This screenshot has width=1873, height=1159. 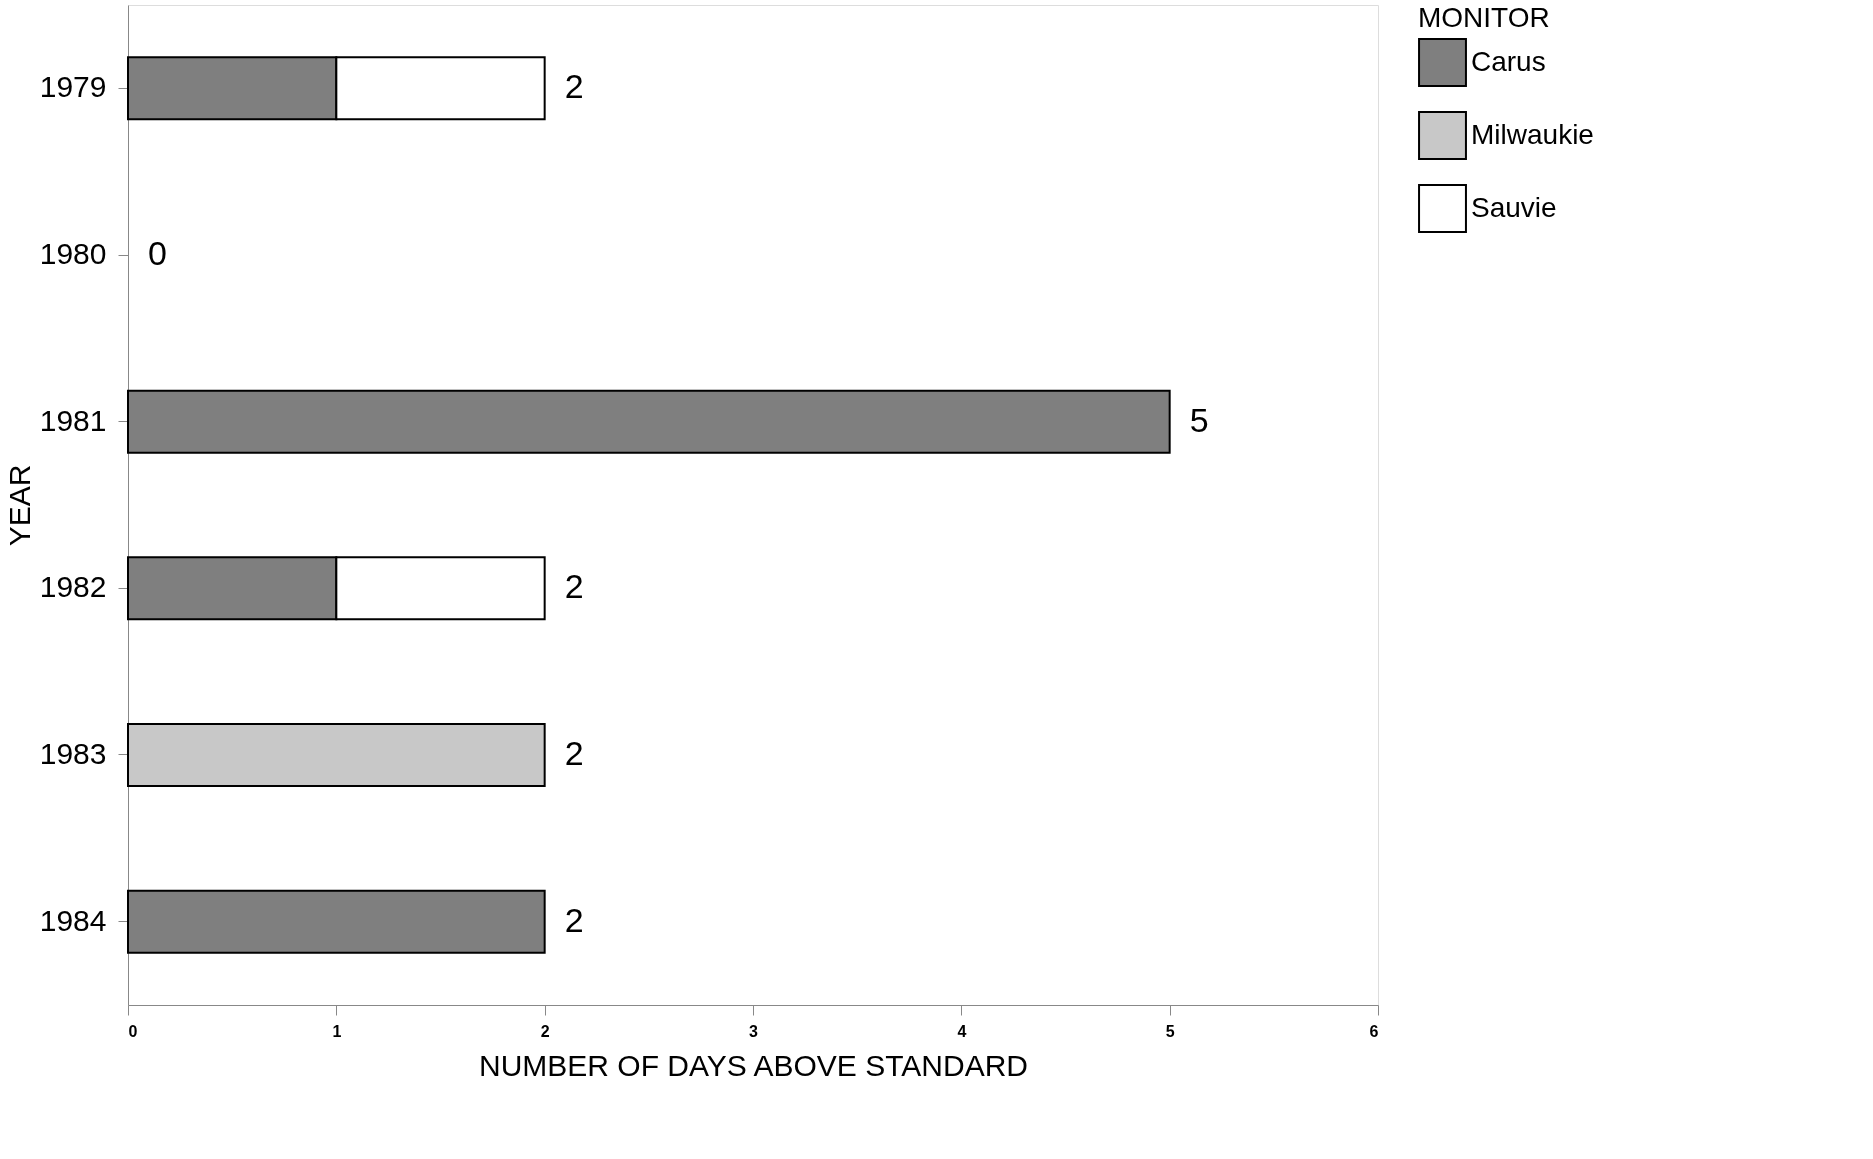 What do you see at coordinates (337, 1031) in the screenshot?
I see `x-tick-label: 1` at bounding box center [337, 1031].